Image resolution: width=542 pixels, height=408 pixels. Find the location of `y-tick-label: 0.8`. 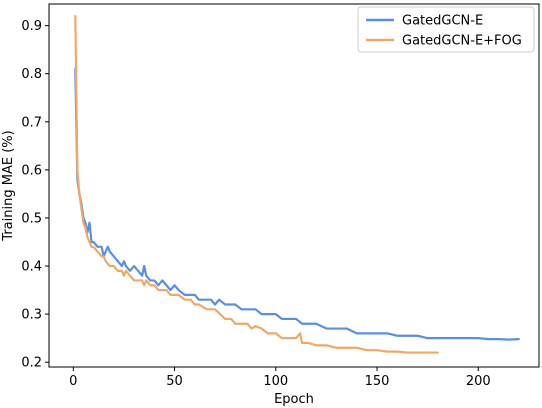

y-tick-label: 0.8 is located at coordinates (31, 74).